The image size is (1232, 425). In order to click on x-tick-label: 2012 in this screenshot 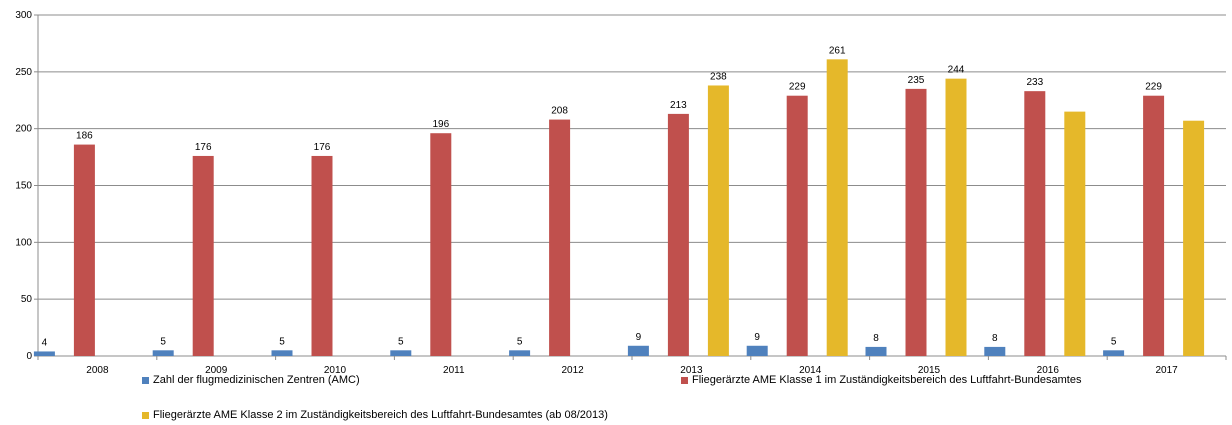, I will do `click(572, 370)`.